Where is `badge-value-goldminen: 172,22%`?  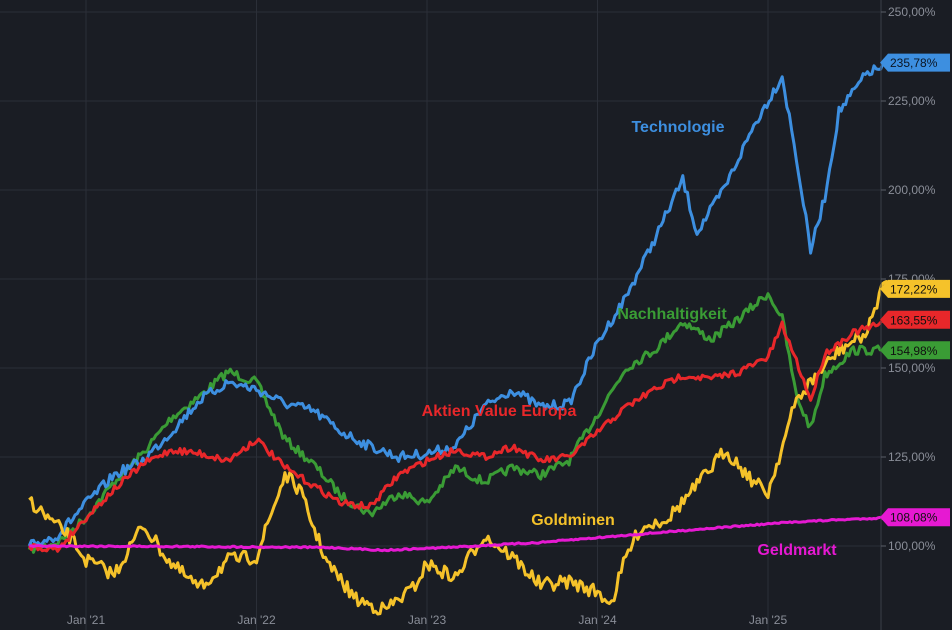 badge-value-goldminen: 172,22% is located at coordinates (914, 289).